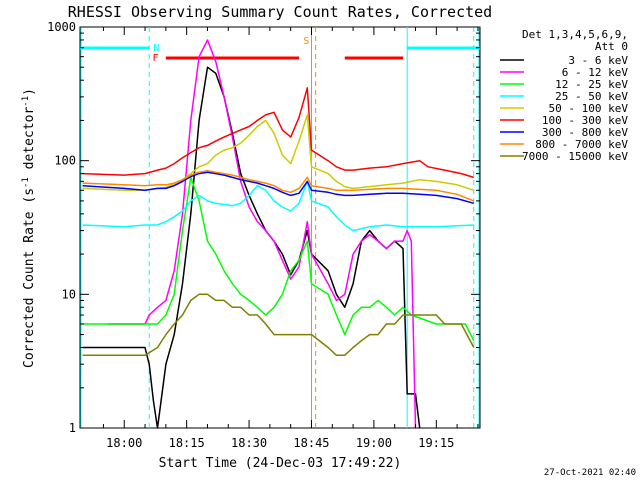 The height and width of the screenshot is (480, 640). I want to click on legend-entry-label: 3 - 6 keV, so click(598, 60).